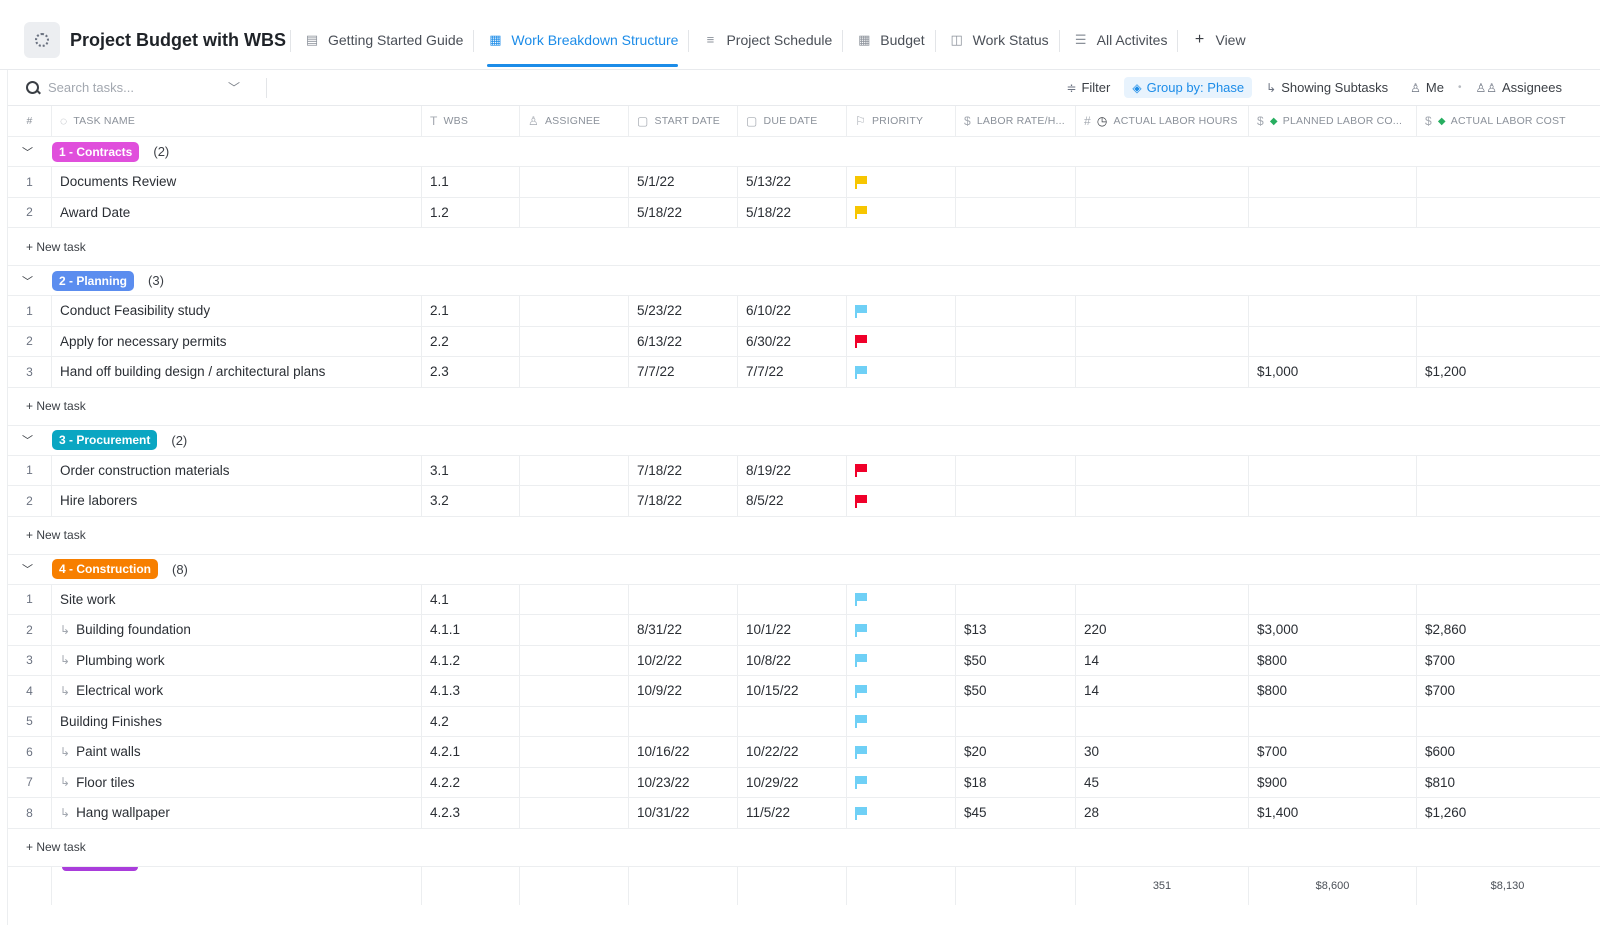 This screenshot has width=1600, height=925. I want to click on phase-badge: 2 - Planning, so click(93, 280).